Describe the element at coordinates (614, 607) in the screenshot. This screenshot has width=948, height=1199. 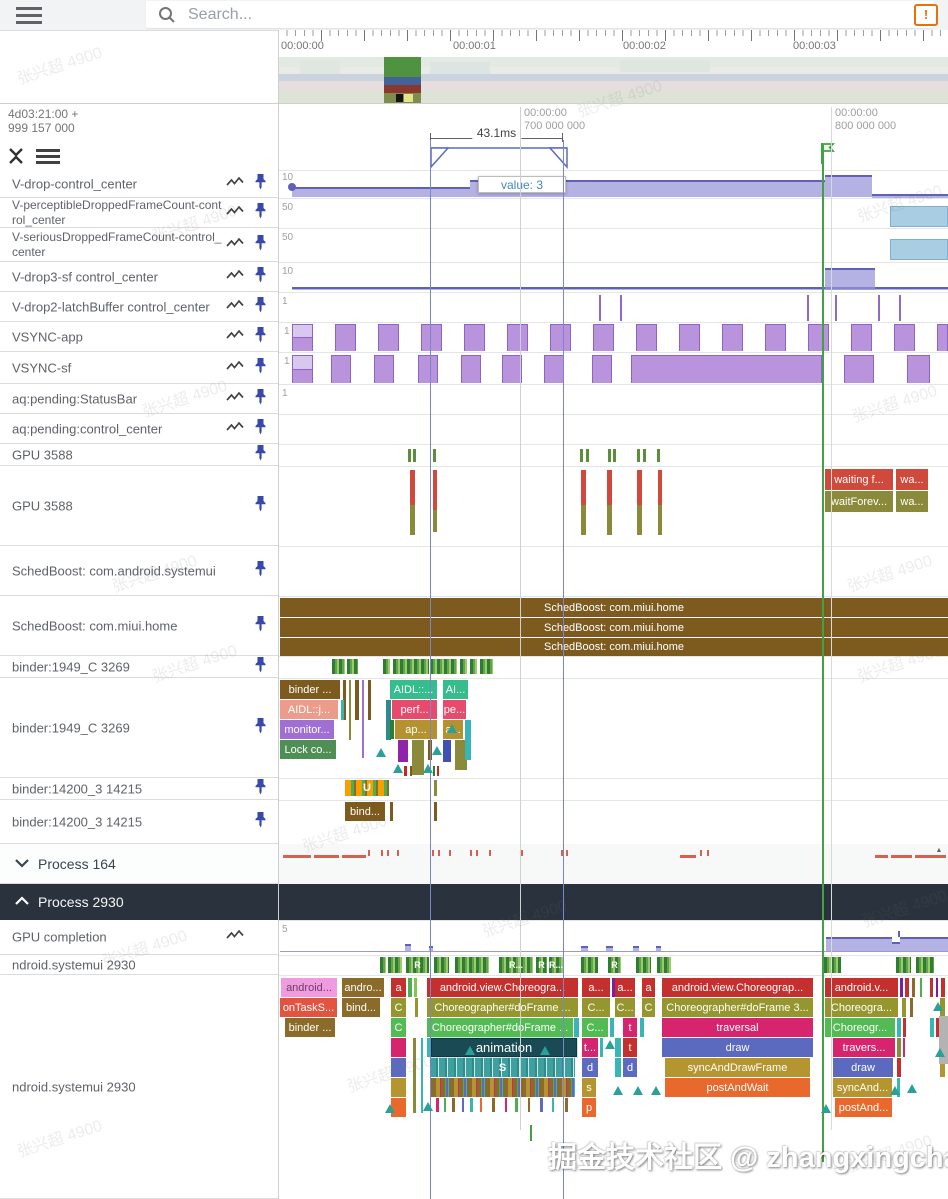
I see `trace-slice: SchedBoost: com.miui.home` at that location.